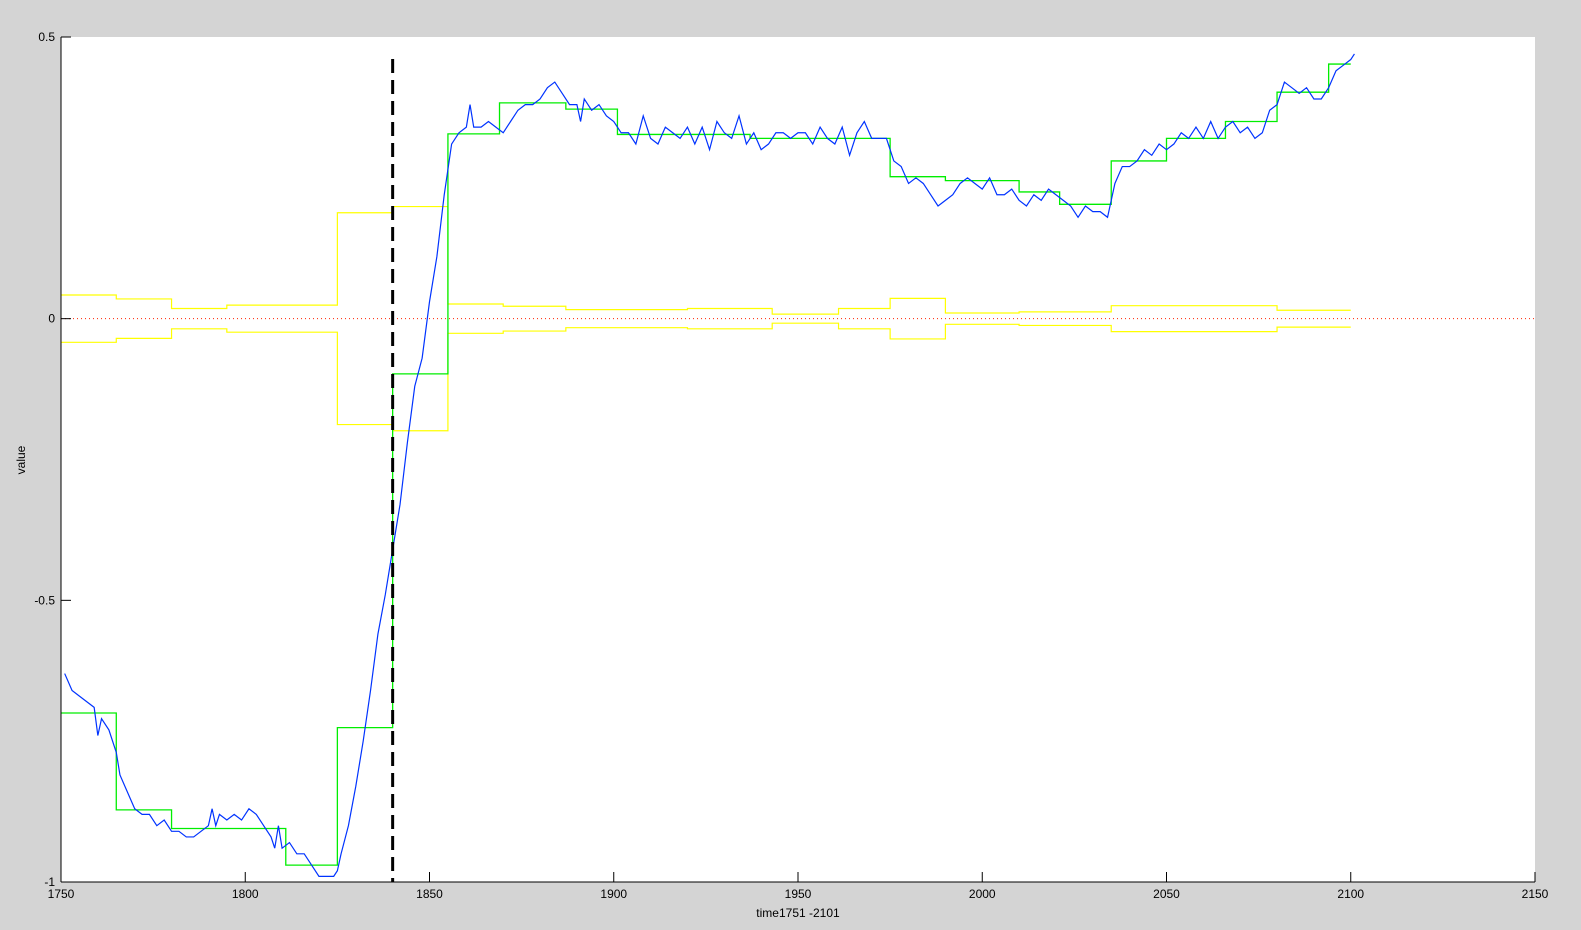  I want to click on y-tick-label: 0, so click(51, 319).